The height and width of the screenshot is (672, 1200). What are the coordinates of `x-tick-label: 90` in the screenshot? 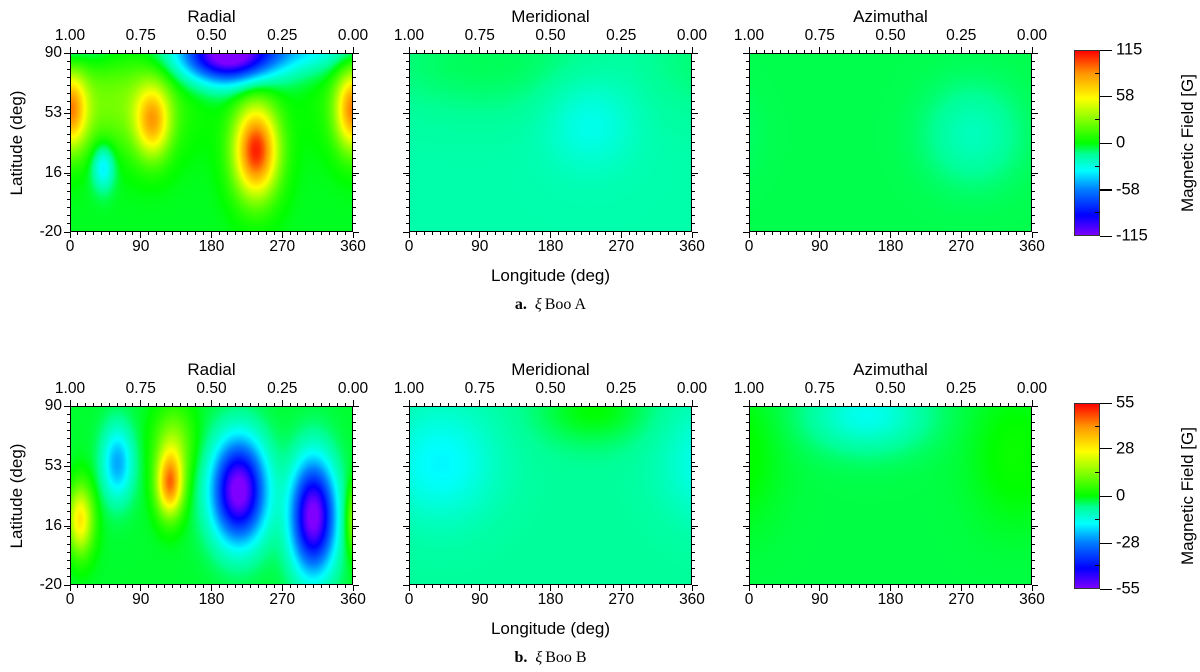 It's located at (820, 246).